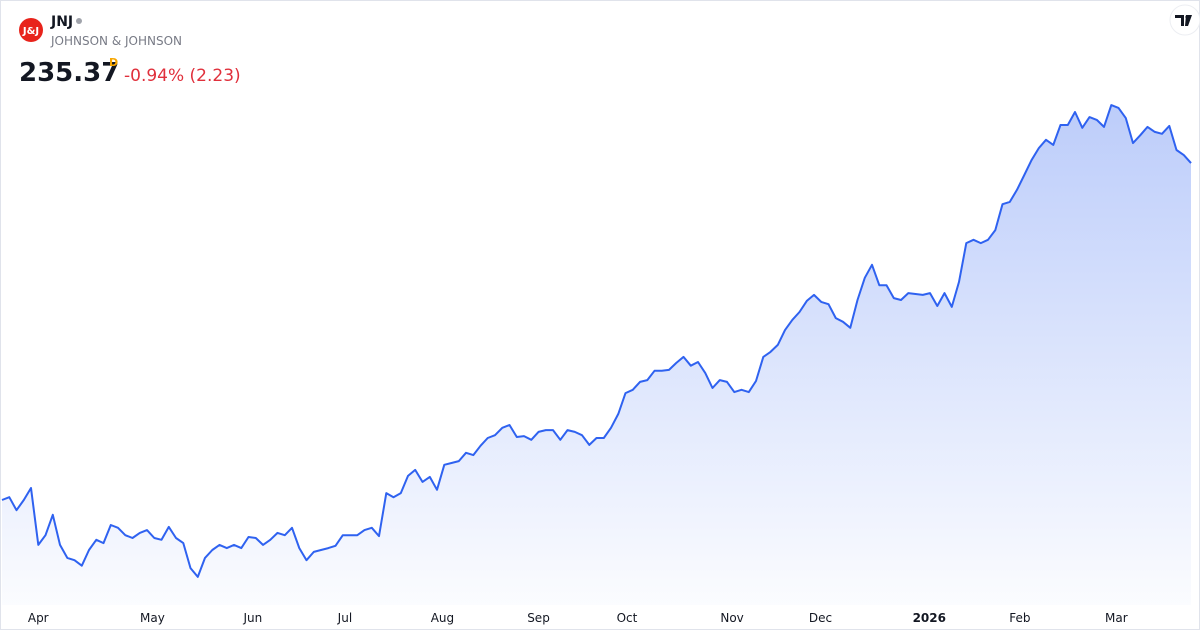  What do you see at coordinates (152, 618) in the screenshot?
I see `x-tick-label: May` at bounding box center [152, 618].